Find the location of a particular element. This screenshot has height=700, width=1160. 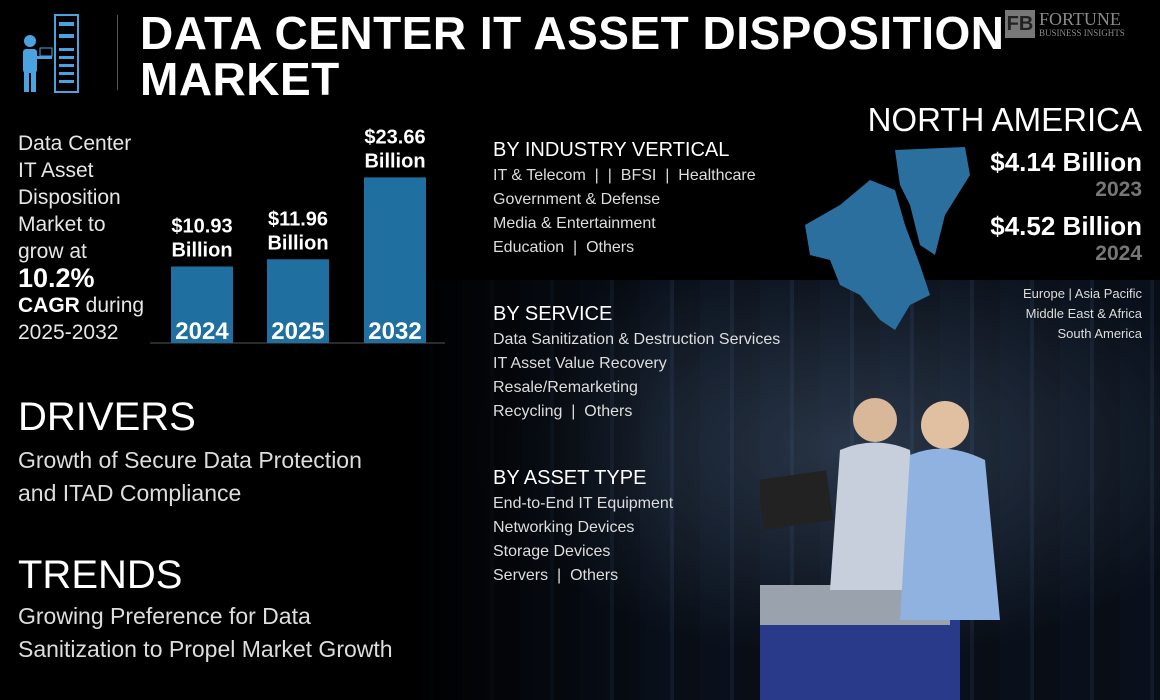

region-name: NORTH AMERICA is located at coordinates (1004, 119).